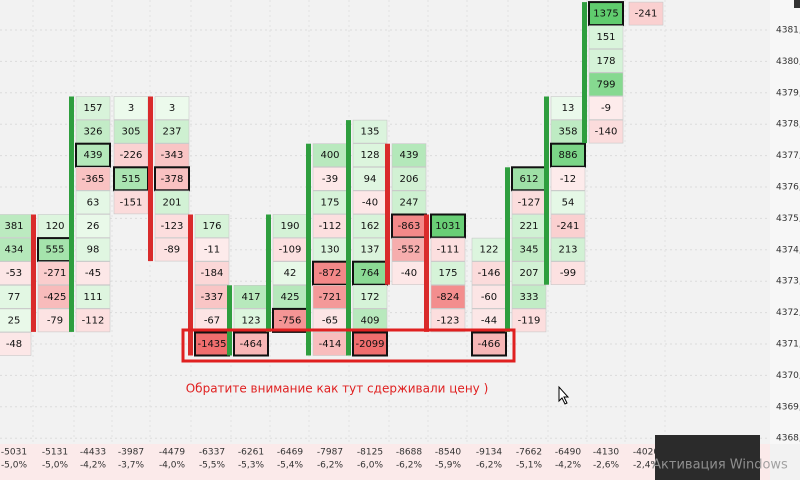  I want to click on highlight-frame, so click(348, 345).